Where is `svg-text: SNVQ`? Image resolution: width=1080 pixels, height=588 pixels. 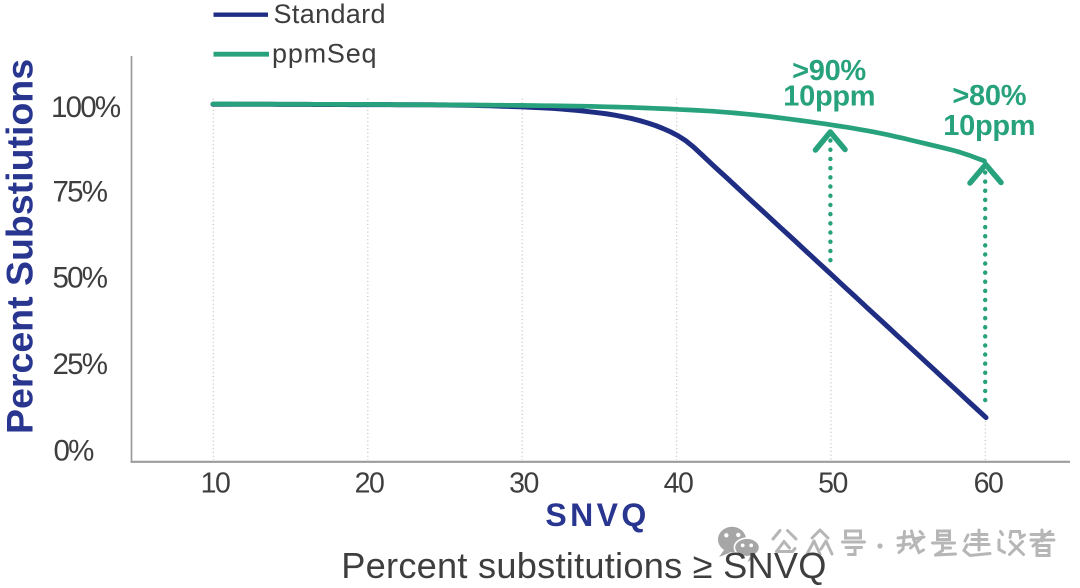
svg-text: SNVQ is located at coordinates (597, 515).